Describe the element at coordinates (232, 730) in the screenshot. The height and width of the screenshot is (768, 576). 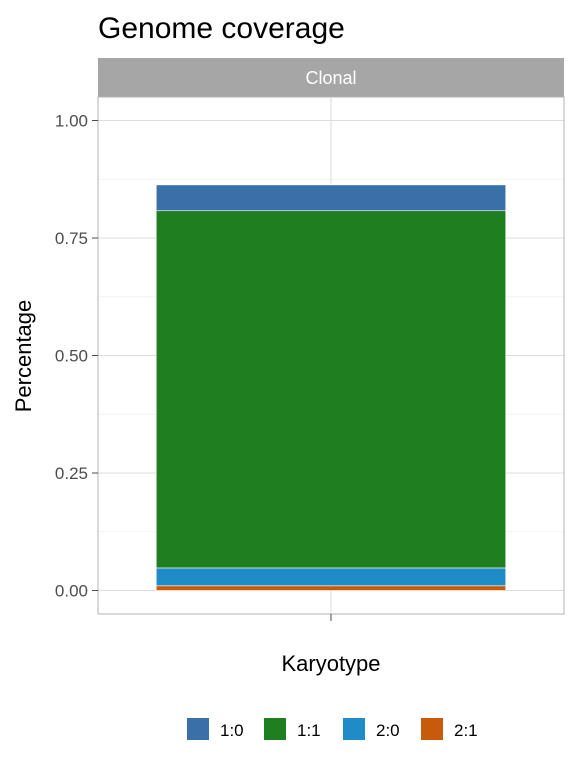
I see `legend-label: 1:0` at that location.